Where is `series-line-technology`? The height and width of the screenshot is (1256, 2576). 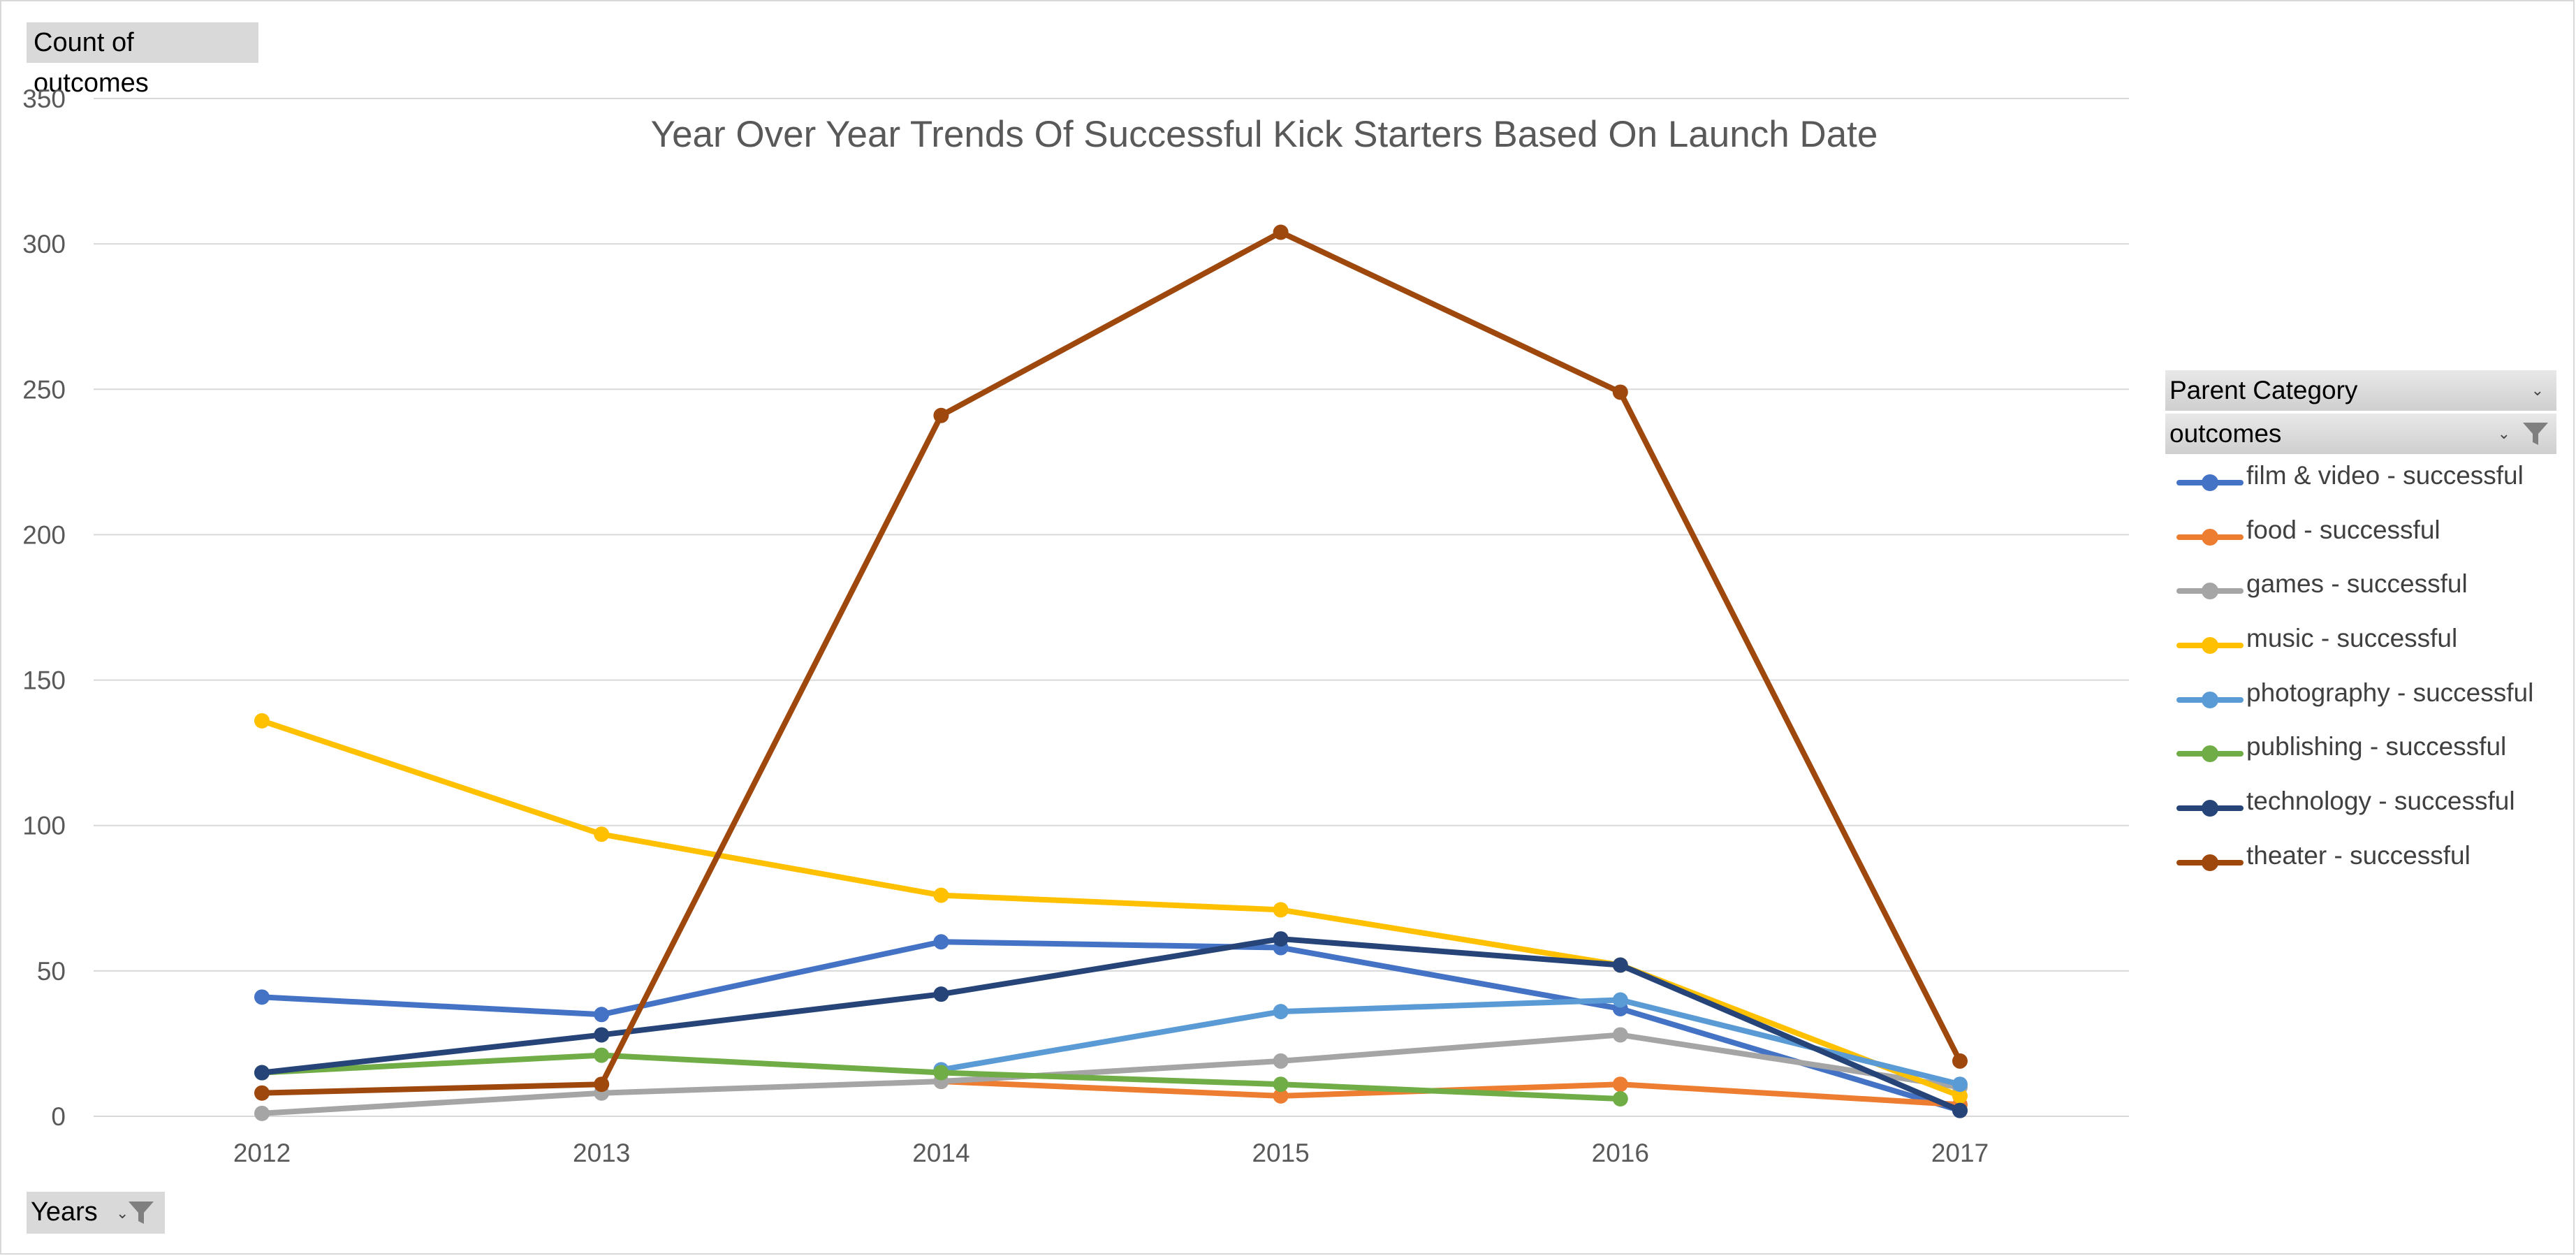
series-line-technology is located at coordinates (1111, 1024).